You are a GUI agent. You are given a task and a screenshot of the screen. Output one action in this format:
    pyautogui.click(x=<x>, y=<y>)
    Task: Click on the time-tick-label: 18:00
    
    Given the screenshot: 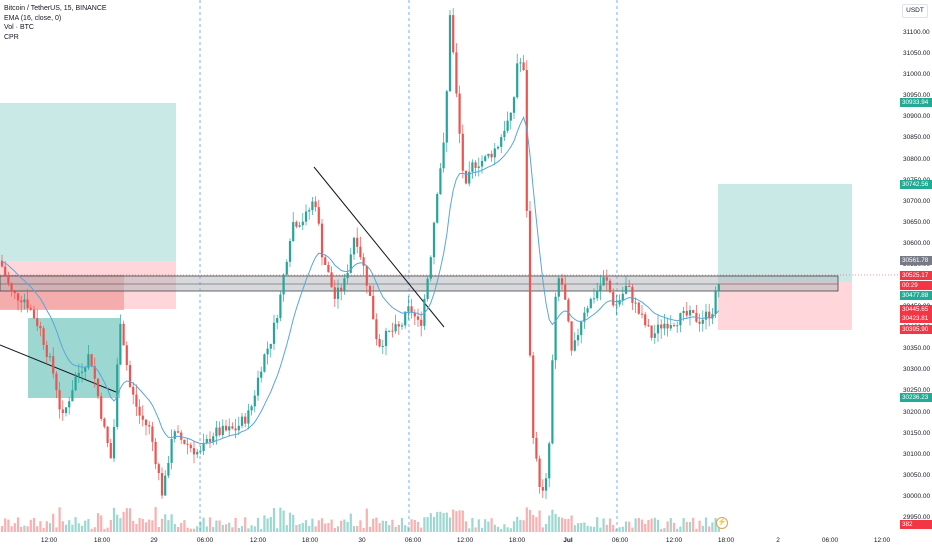 What is the action you would take?
    pyautogui.click(x=517, y=540)
    